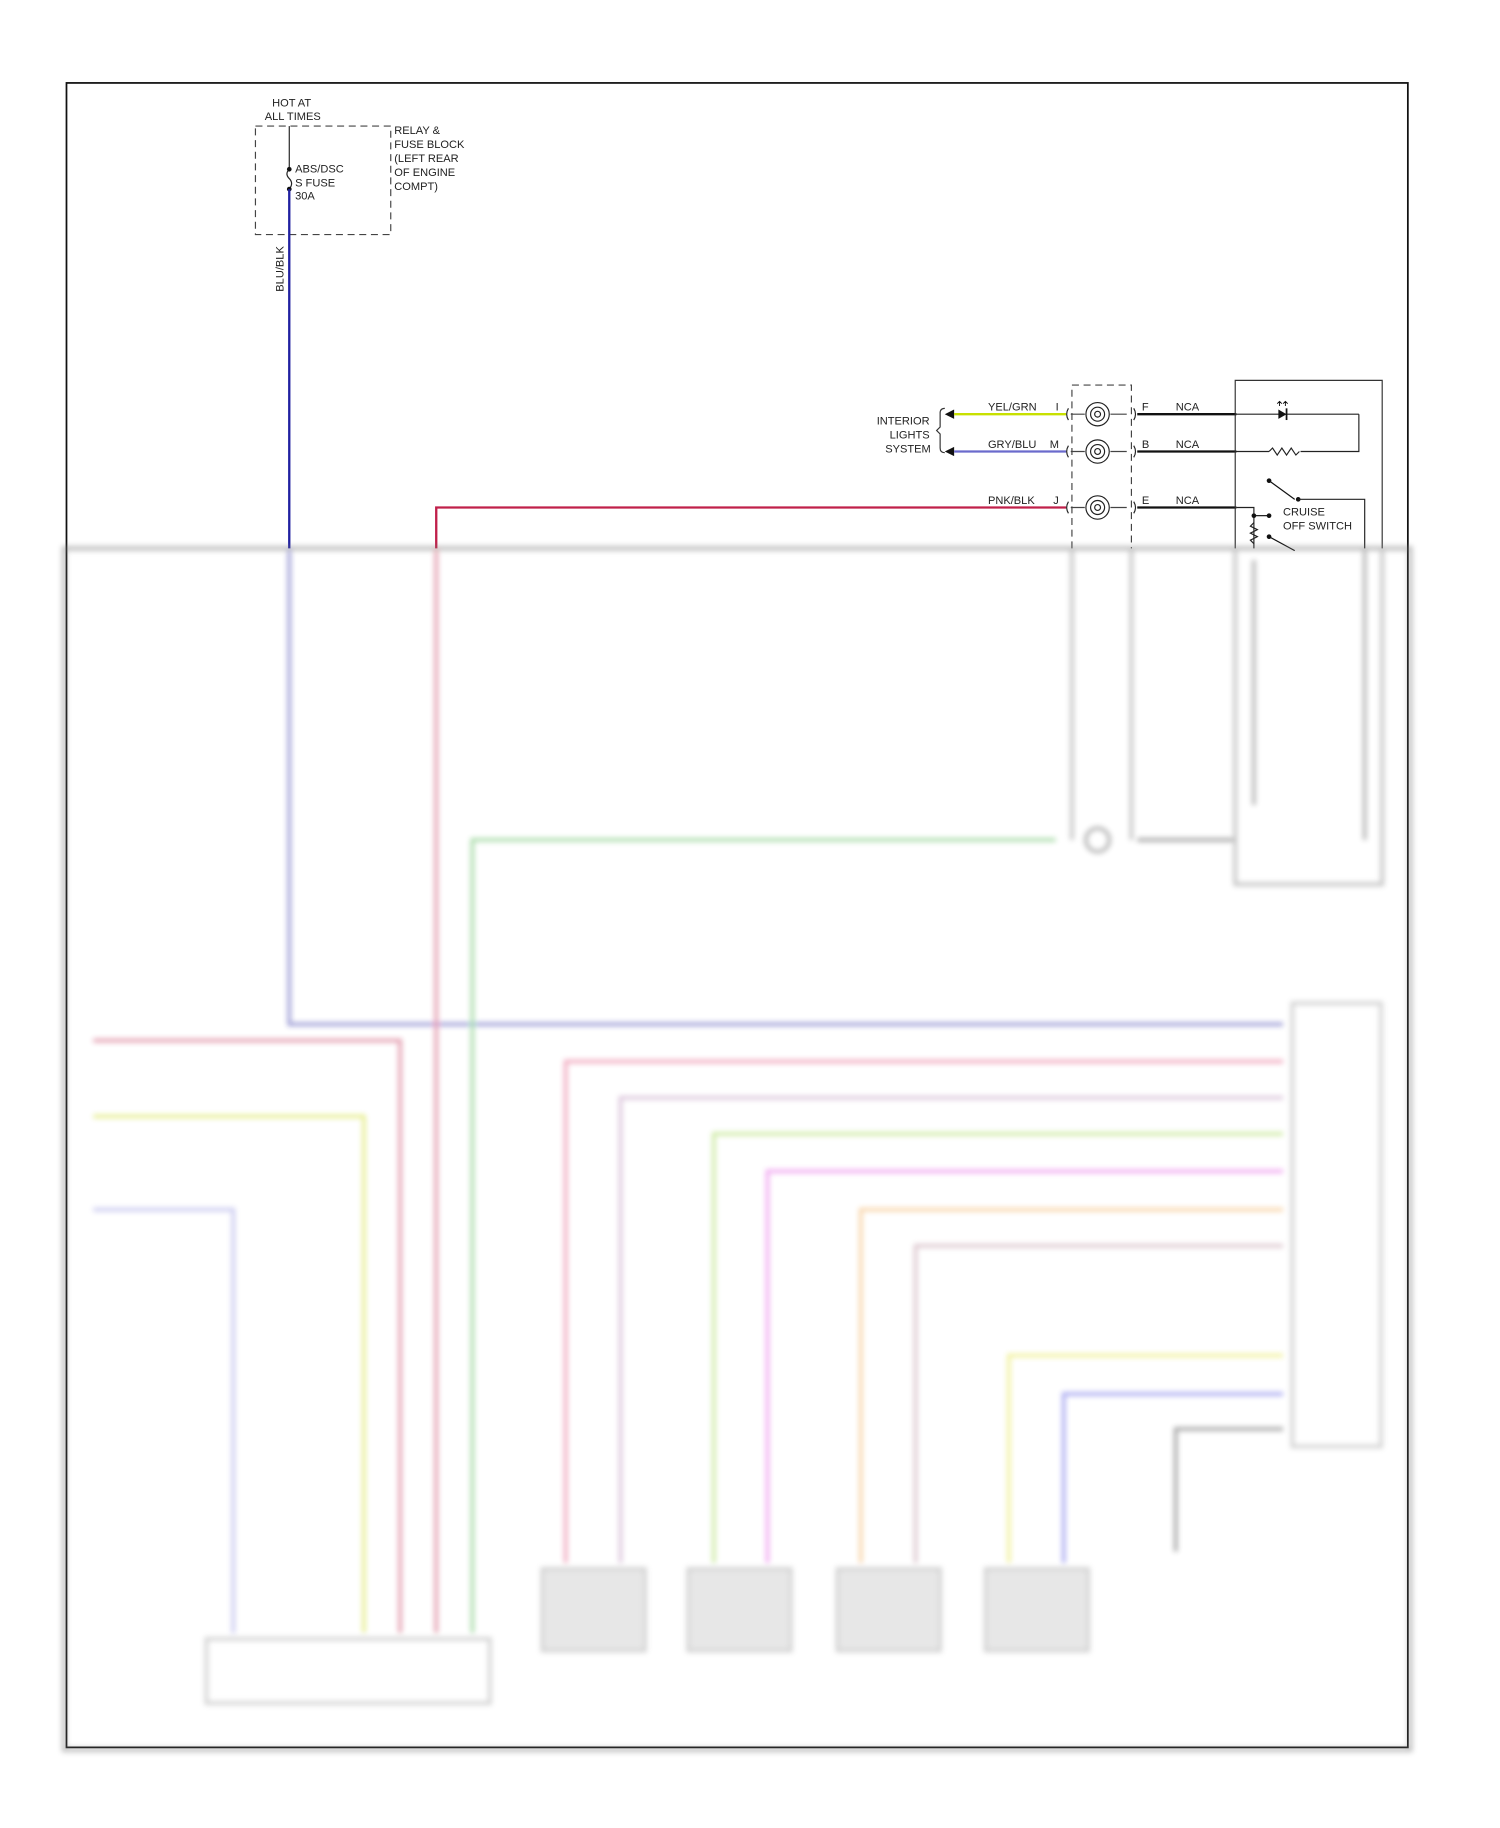 This screenshot has width=1500, height=1828. I want to click on pin-label: J, so click(1056, 501).